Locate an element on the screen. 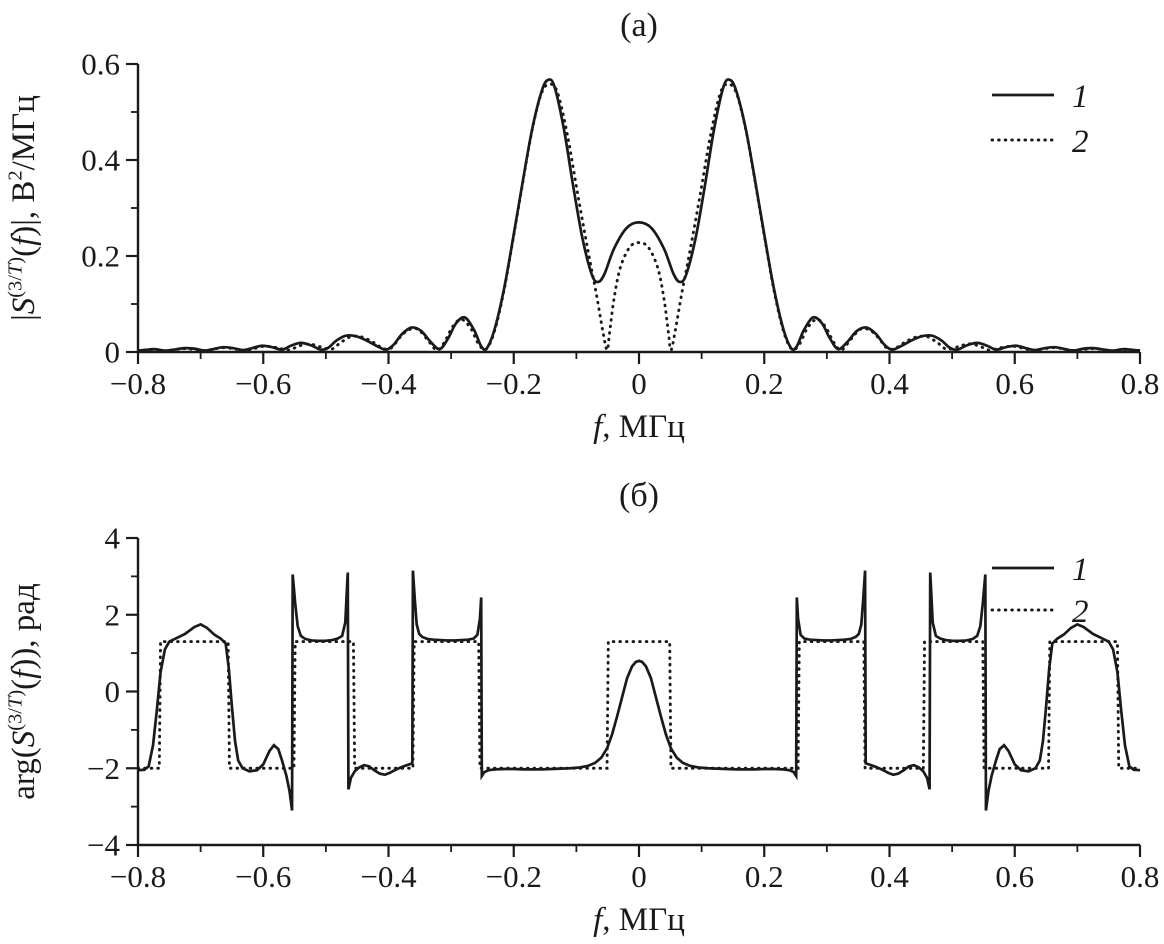 The height and width of the screenshot is (944, 1164). y-tick-label: 0.6 is located at coordinates (100, 64).